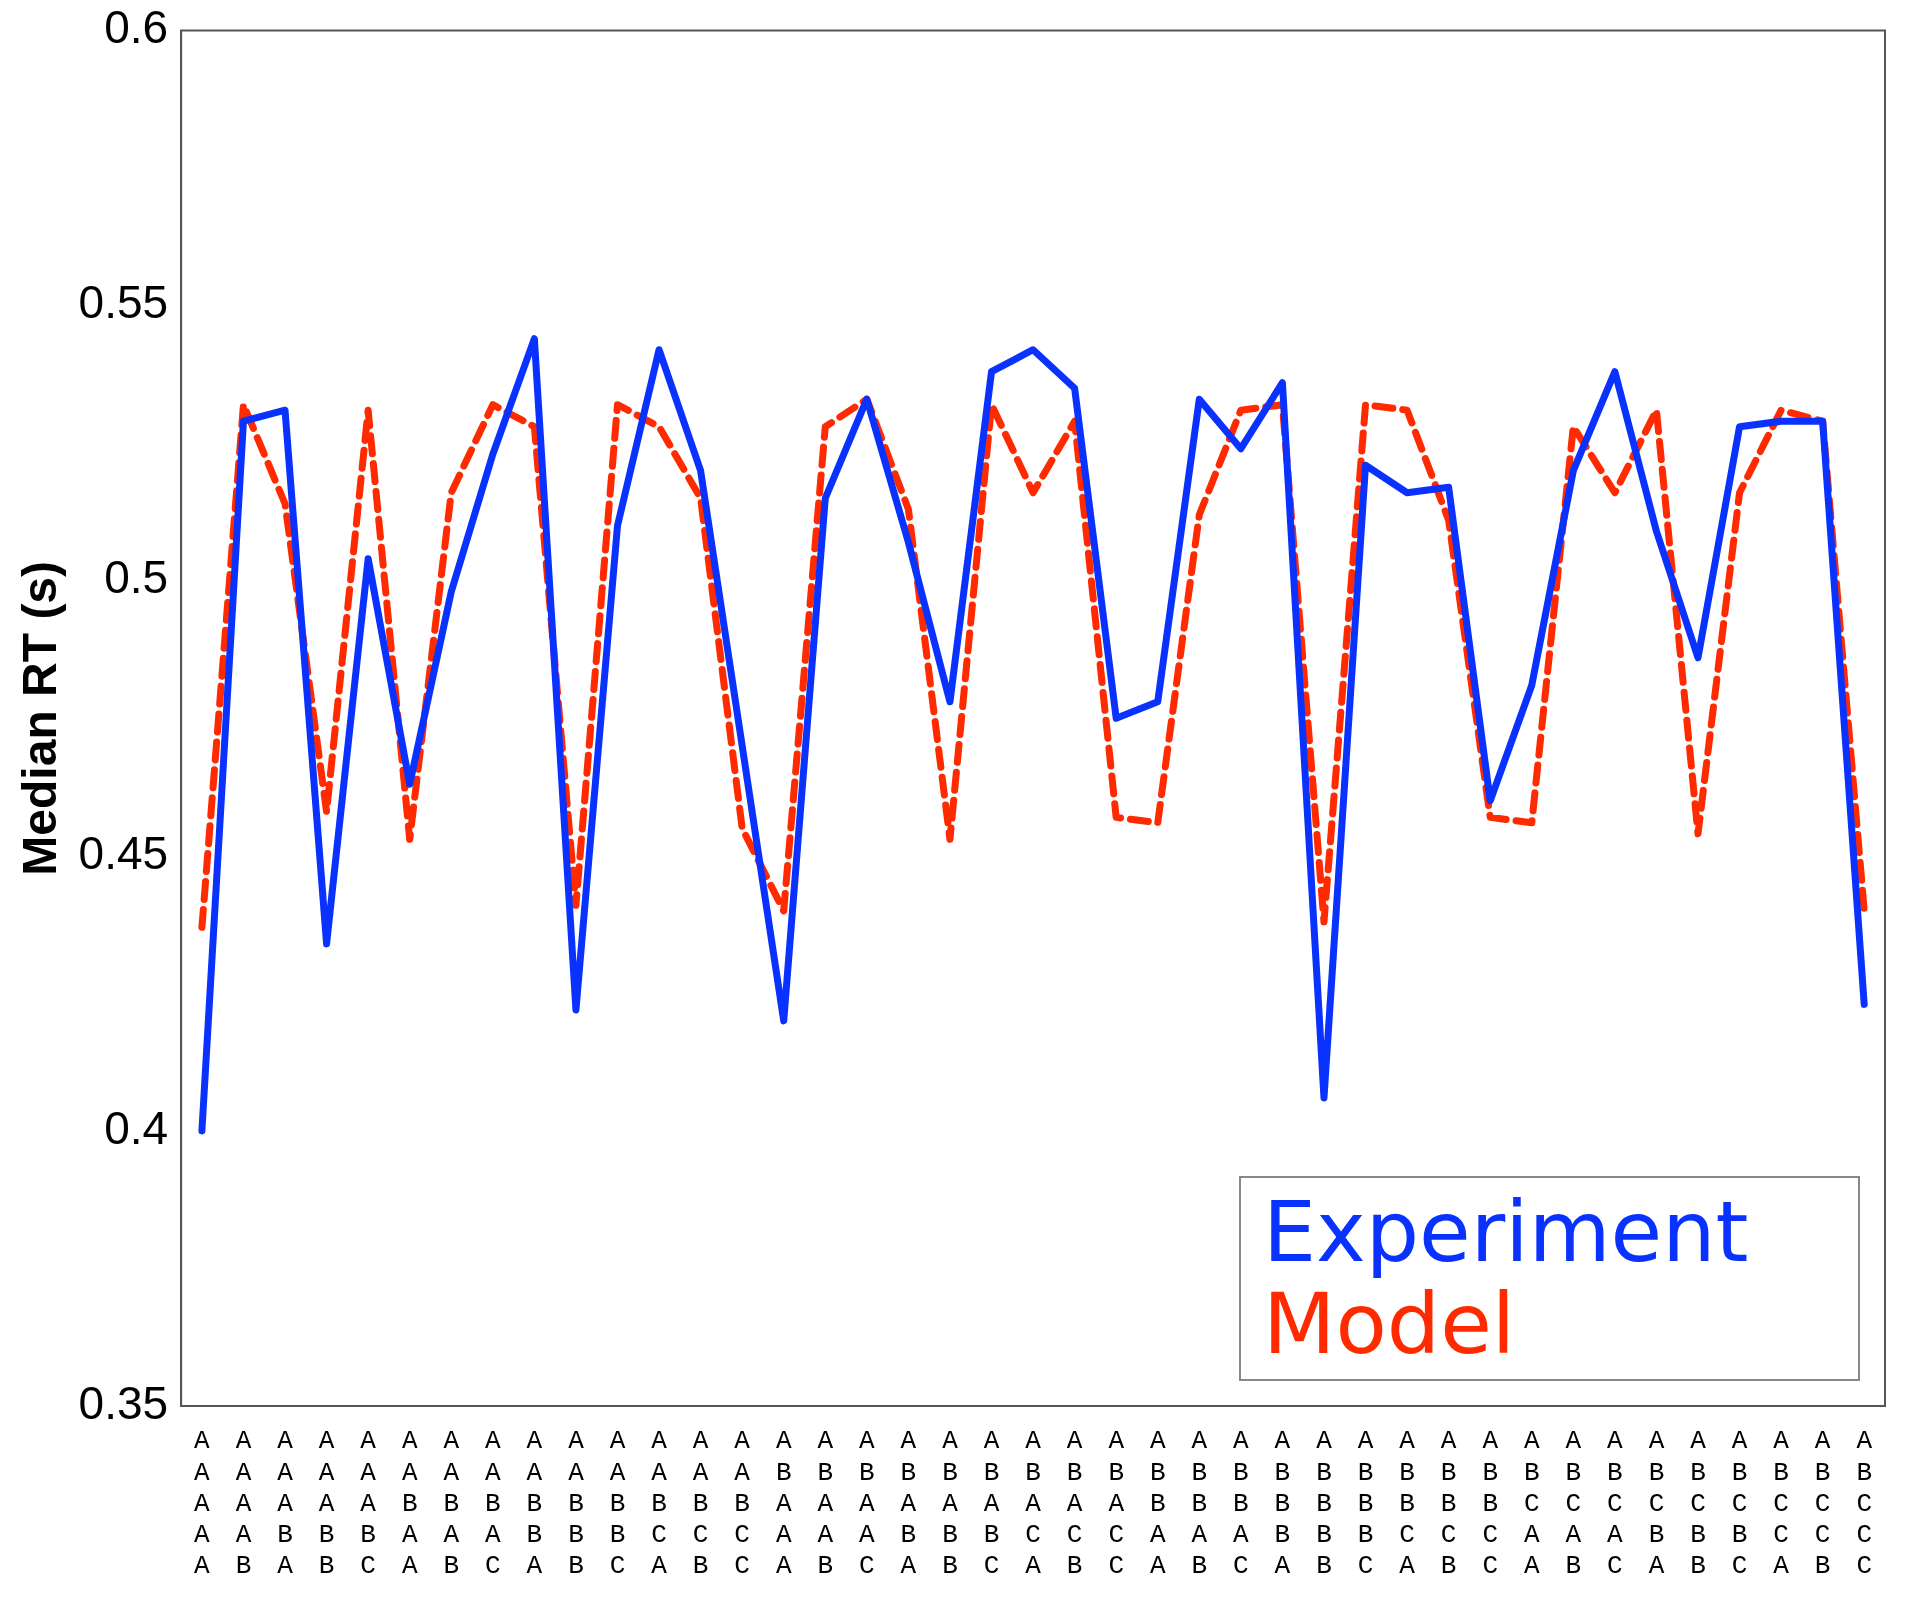  Describe the element at coordinates (1365, 1504) in the screenshot. I see `x-tick-label: A B B B C` at that location.